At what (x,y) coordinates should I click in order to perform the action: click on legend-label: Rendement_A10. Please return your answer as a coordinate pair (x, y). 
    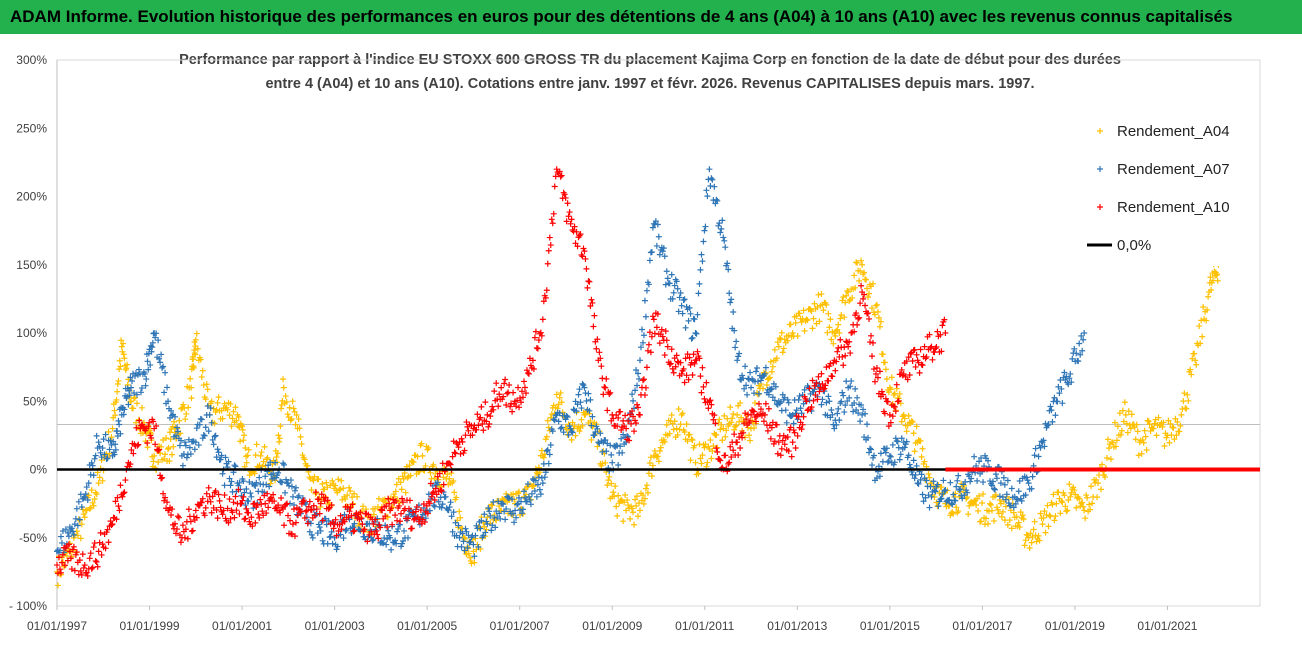
    Looking at the image, I should click on (1173, 207).